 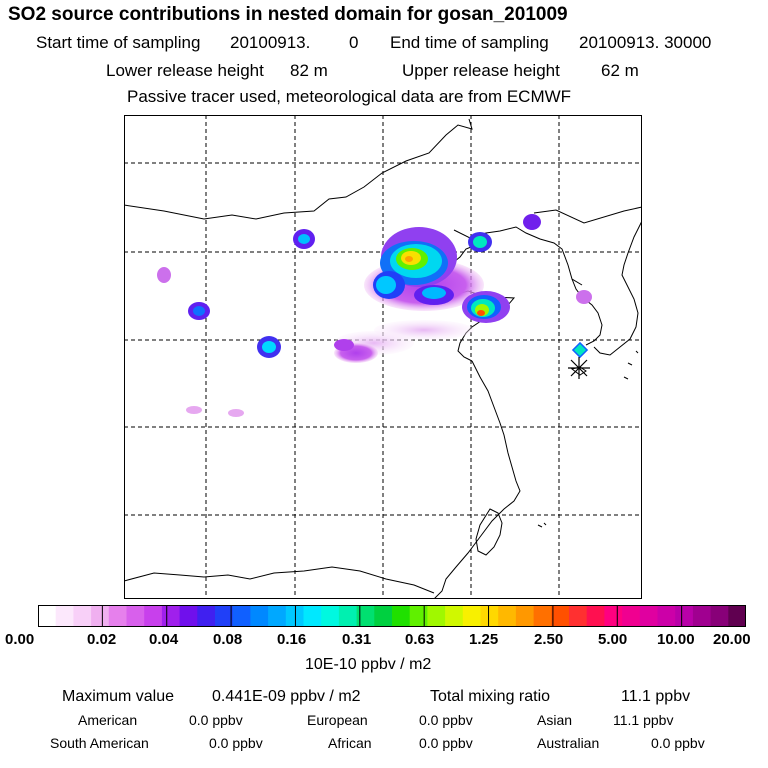 What do you see at coordinates (298, 169) in the screenshot?
I see `border-north` at bounding box center [298, 169].